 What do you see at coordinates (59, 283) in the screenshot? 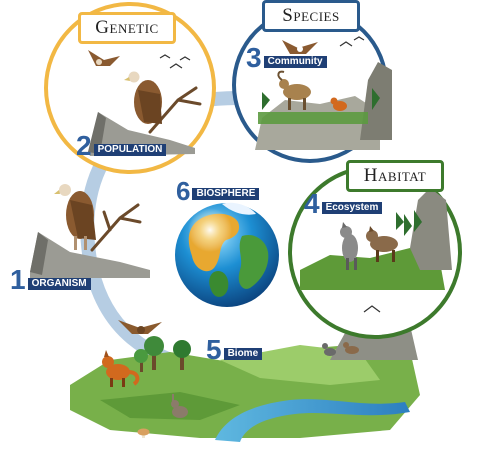
I see `level-label: ORGANISM` at bounding box center [59, 283].